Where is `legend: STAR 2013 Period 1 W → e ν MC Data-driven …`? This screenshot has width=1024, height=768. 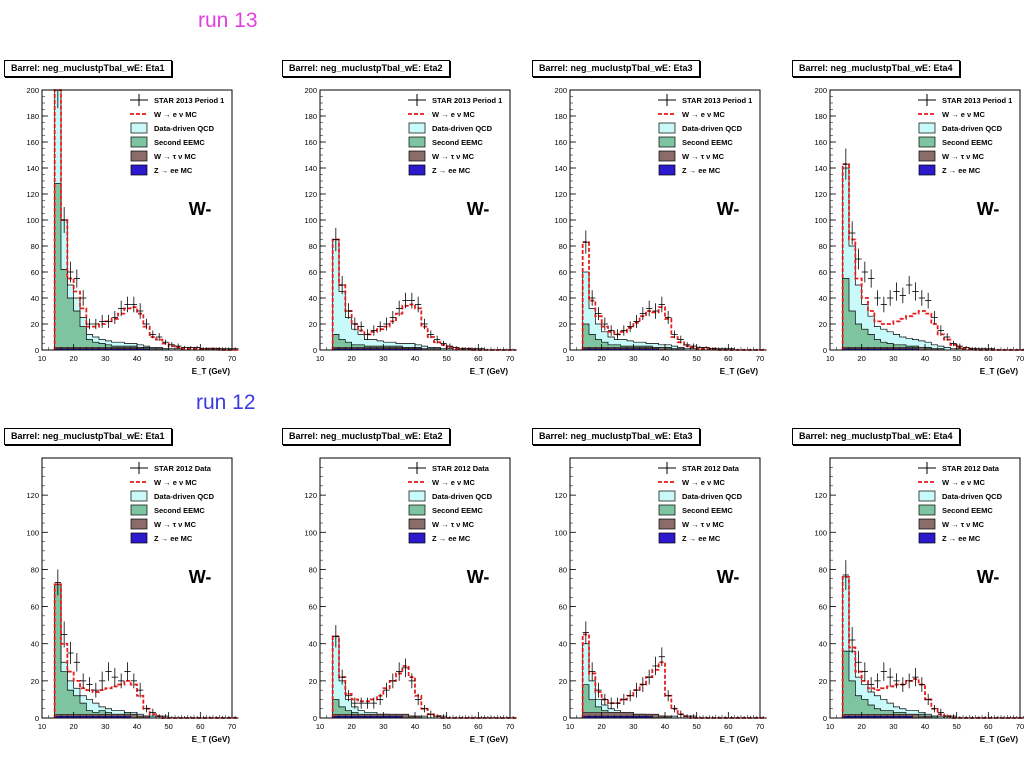
legend: STAR 2013 Period 1 W → e ν MC Data-driven … is located at coordinates (455, 135).